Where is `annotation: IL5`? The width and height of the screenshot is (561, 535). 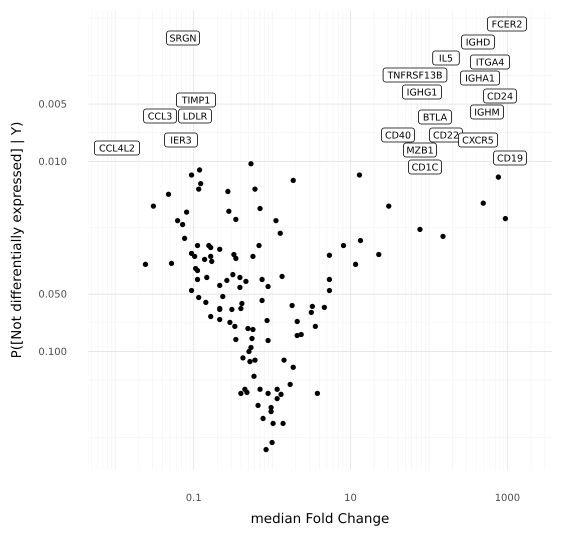 annotation: IL5 is located at coordinates (446, 59).